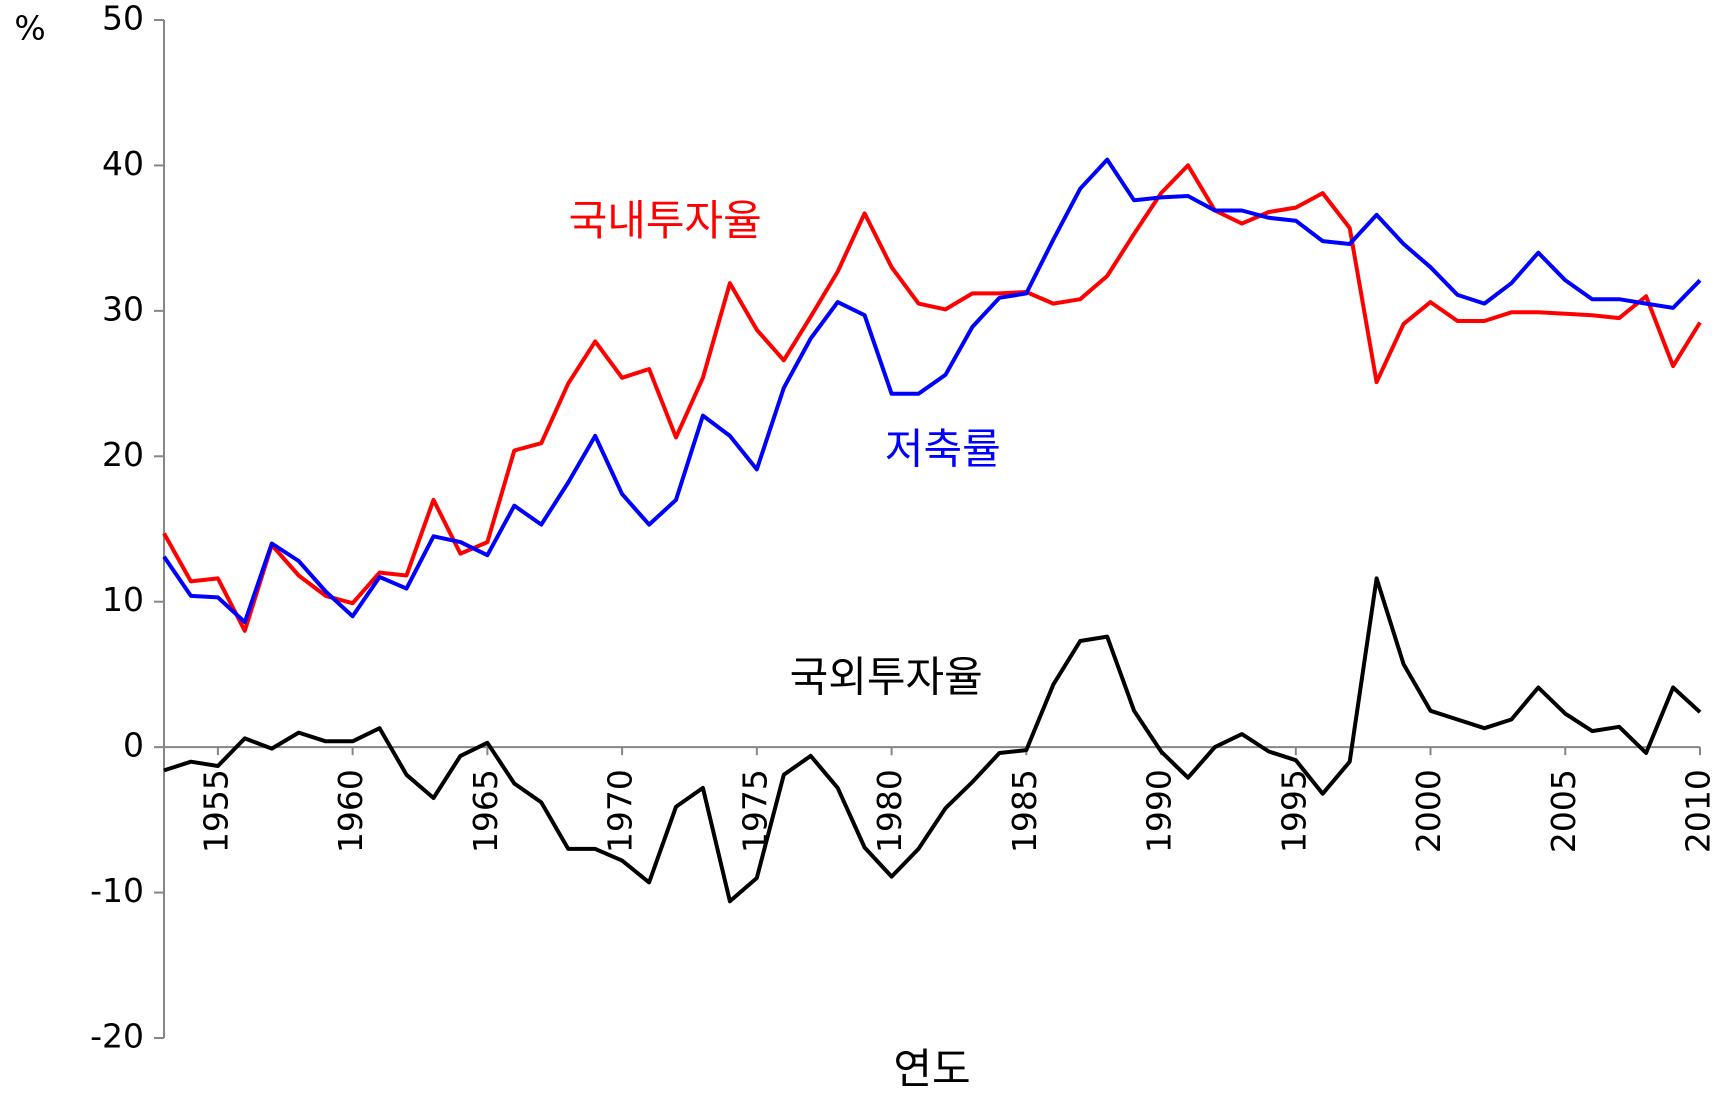  I want to click on y-tick-label: -10, so click(117, 890).